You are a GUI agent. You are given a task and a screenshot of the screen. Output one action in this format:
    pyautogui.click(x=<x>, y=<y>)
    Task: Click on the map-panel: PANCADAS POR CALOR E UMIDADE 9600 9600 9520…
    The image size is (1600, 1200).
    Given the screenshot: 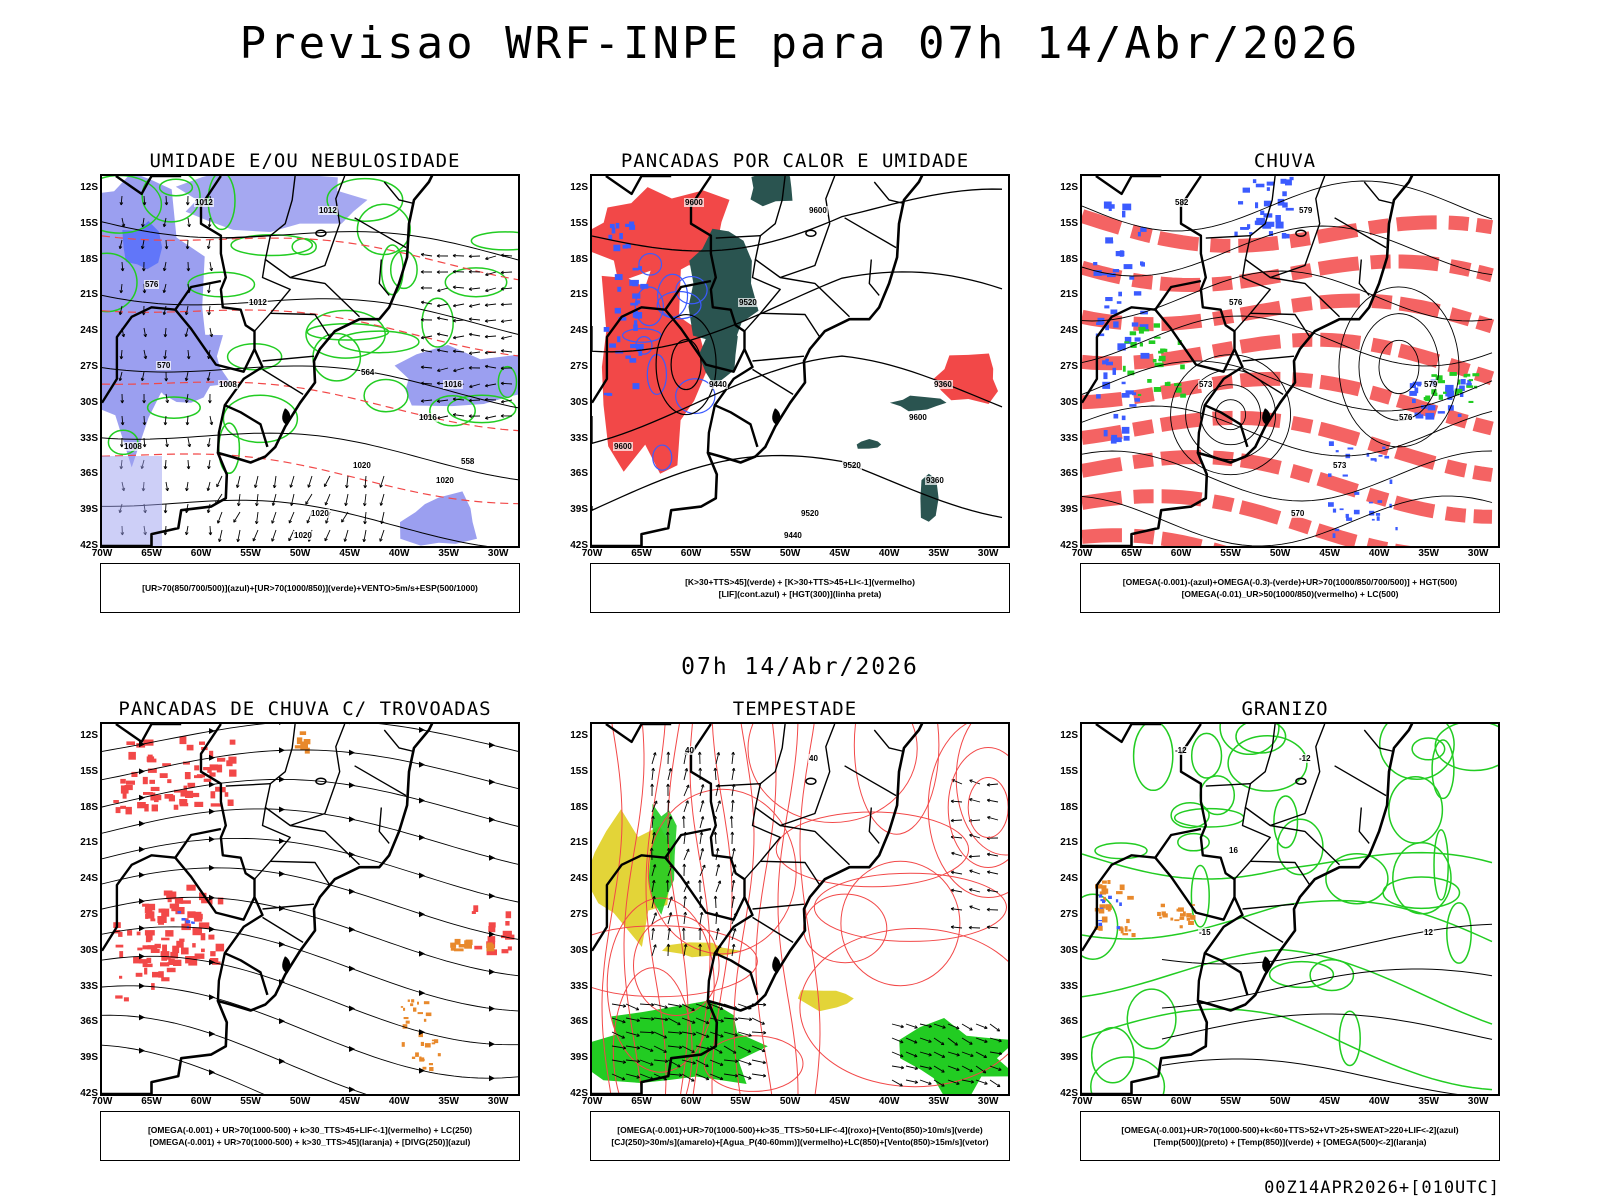 What is the action you would take?
    pyautogui.click(x=795, y=390)
    